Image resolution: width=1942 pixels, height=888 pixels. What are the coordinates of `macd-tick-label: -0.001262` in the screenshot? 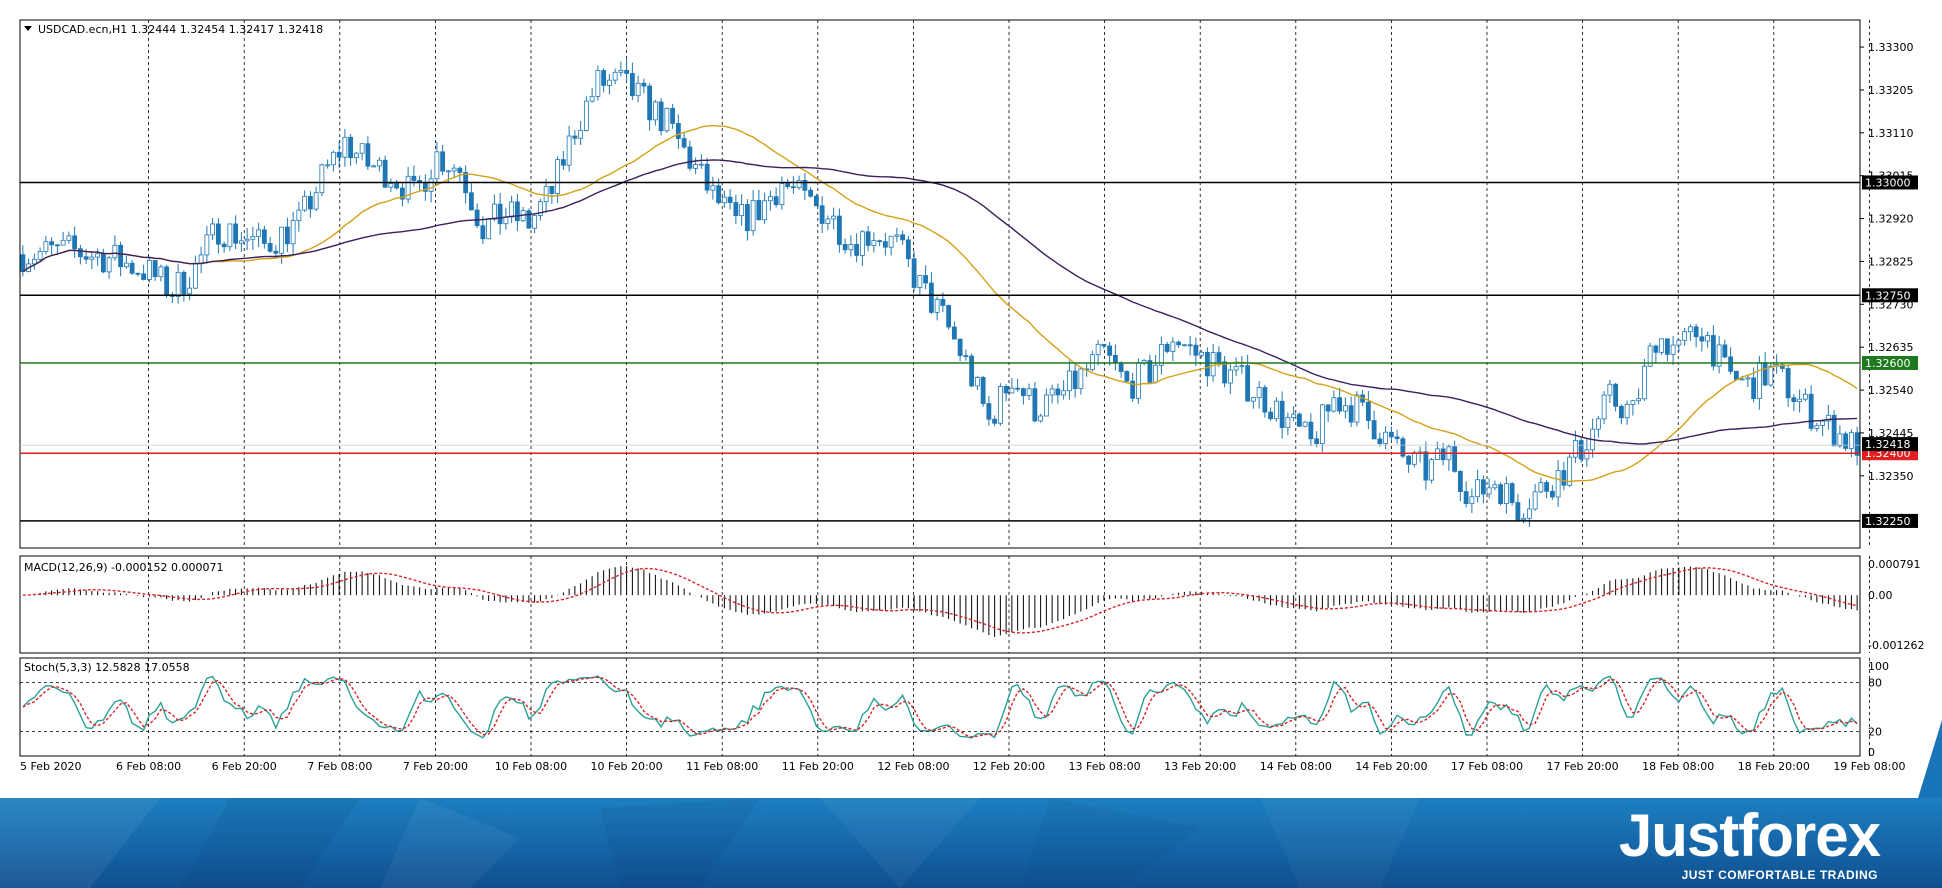 It's located at (1896, 645).